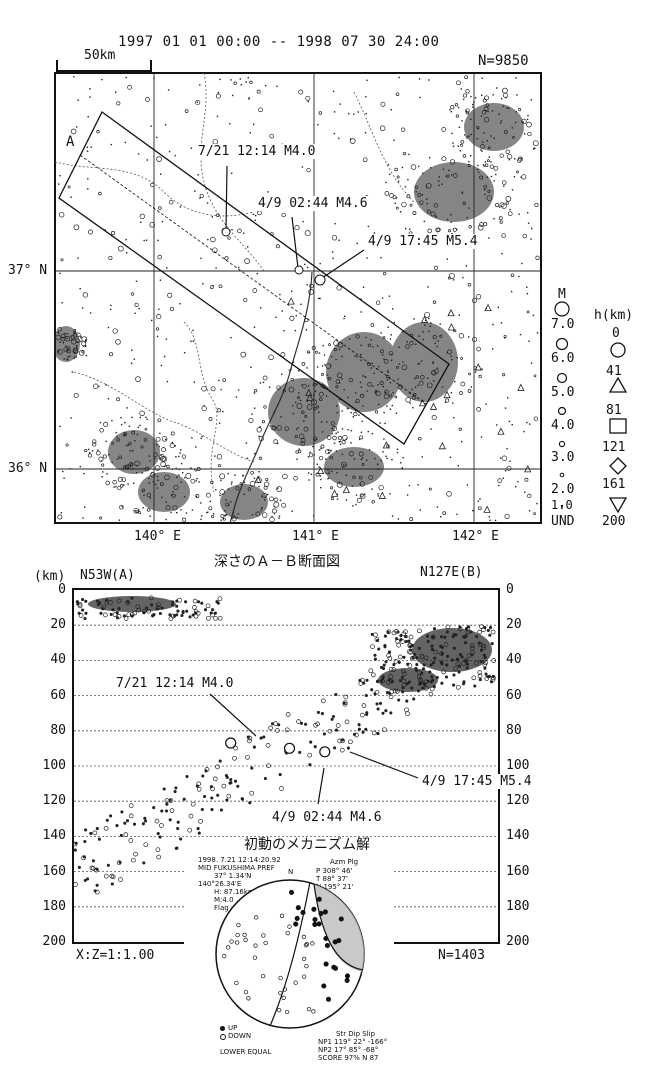 This screenshot has width=654, height=1086. What do you see at coordinates (353, 1042) in the screenshot?
I see `mechanism-solution: NP1 119° 22° -166°` at bounding box center [353, 1042].